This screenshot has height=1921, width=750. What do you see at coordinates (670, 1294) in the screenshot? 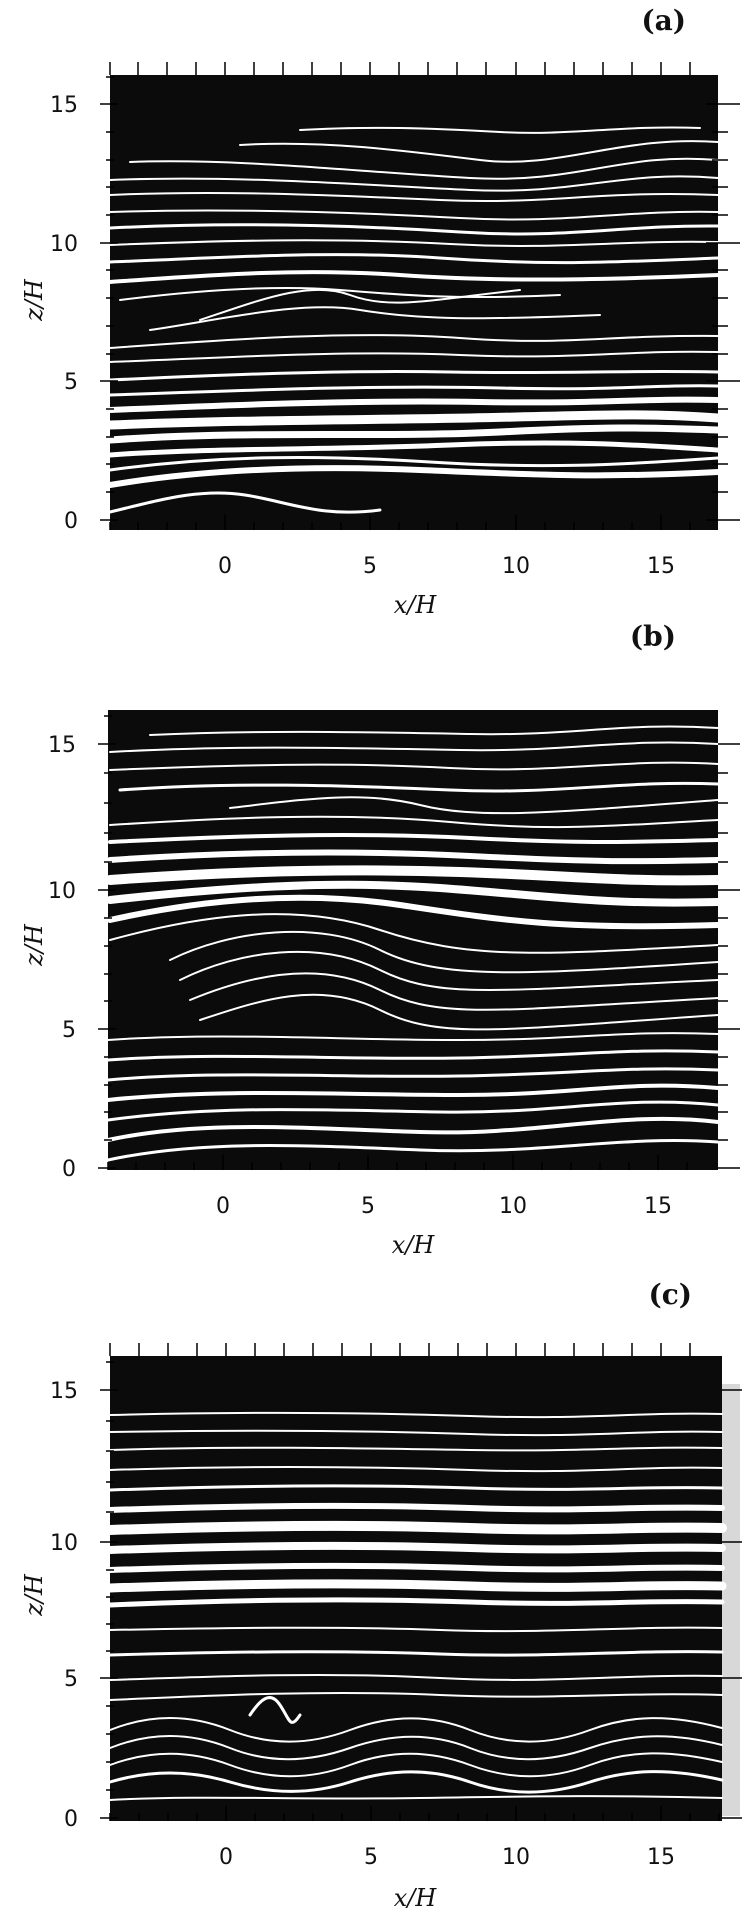
I see `panel-c-label: (c)` at bounding box center [670, 1294].